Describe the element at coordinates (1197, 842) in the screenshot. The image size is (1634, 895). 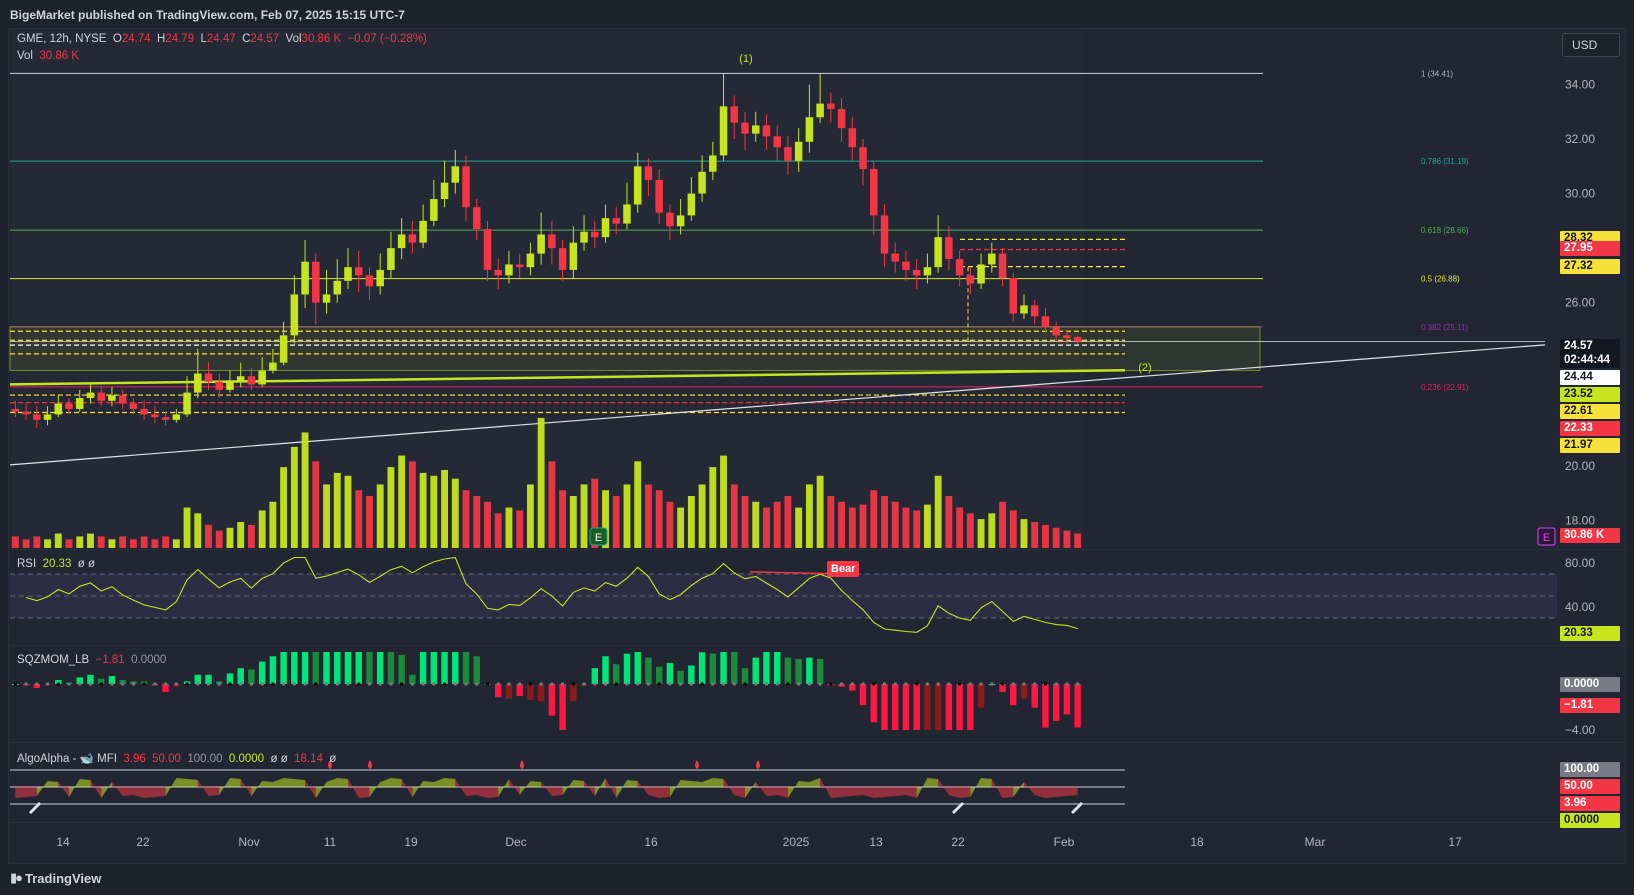
I see `x-axis-tick: 18` at that location.